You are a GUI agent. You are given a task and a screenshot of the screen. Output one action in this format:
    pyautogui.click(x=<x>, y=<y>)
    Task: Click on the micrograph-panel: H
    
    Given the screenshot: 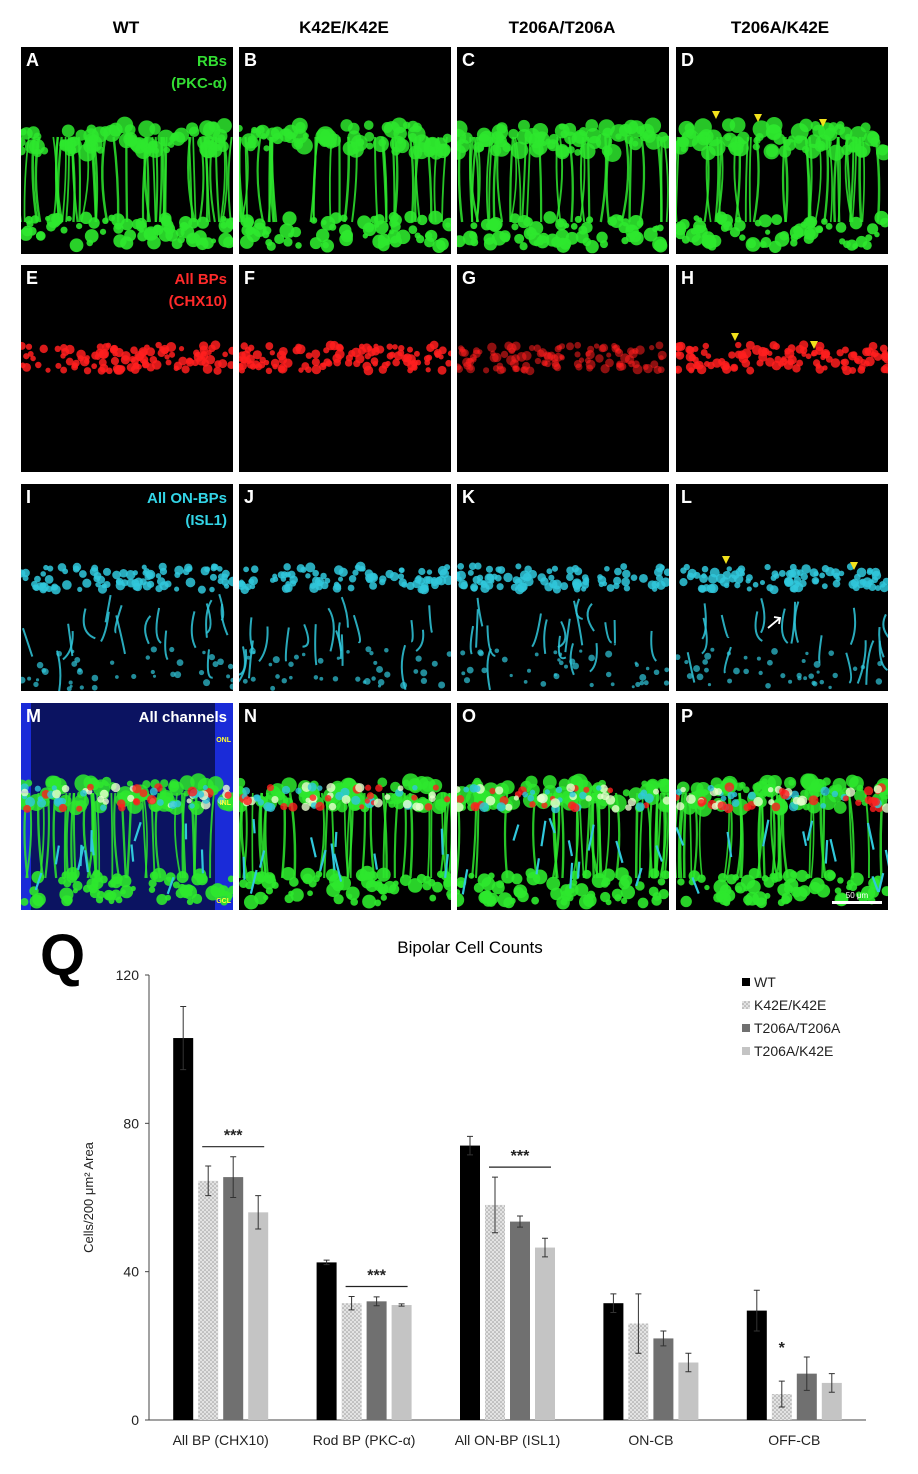 What is the action you would take?
    pyautogui.click(x=782, y=368)
    